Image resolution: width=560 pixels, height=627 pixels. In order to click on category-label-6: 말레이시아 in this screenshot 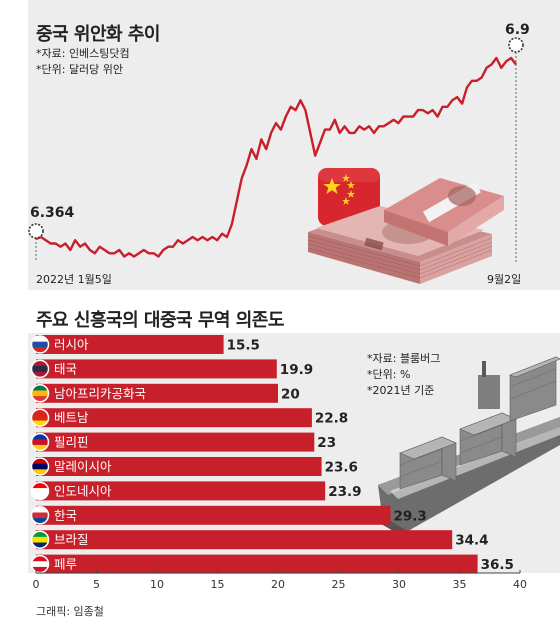, I will do `click(83, 466)`.